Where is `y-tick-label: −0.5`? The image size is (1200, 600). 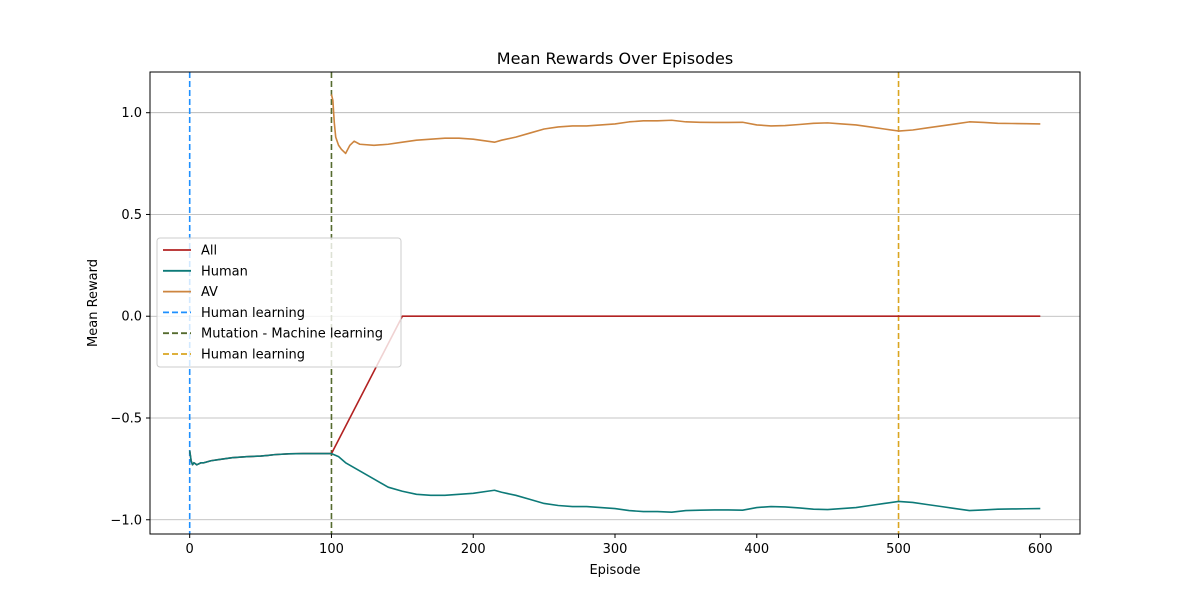
y-tick-label: −0.5 is located at coordinates (126, 418).